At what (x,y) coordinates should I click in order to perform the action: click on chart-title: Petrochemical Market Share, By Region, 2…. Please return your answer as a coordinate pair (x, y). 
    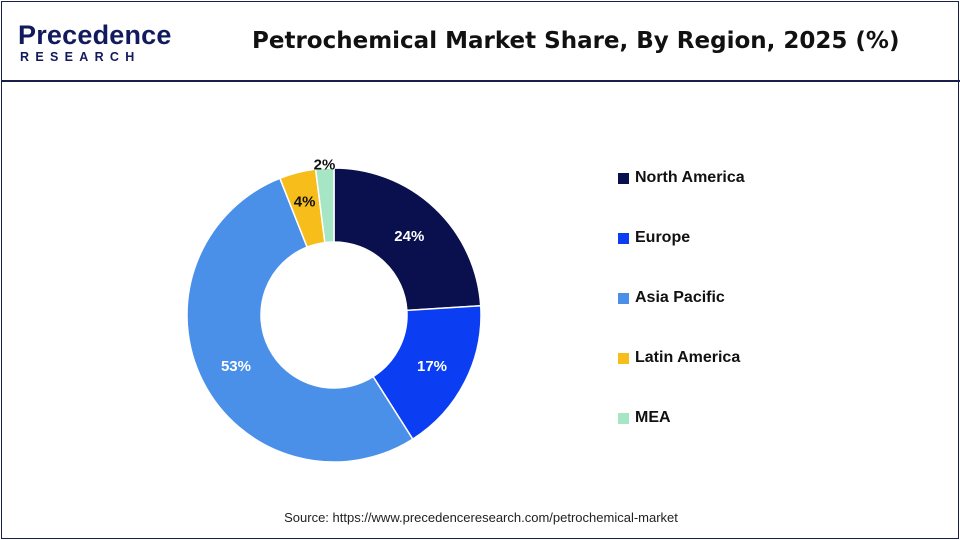
    Looking at the image, I should click on (576, 41).